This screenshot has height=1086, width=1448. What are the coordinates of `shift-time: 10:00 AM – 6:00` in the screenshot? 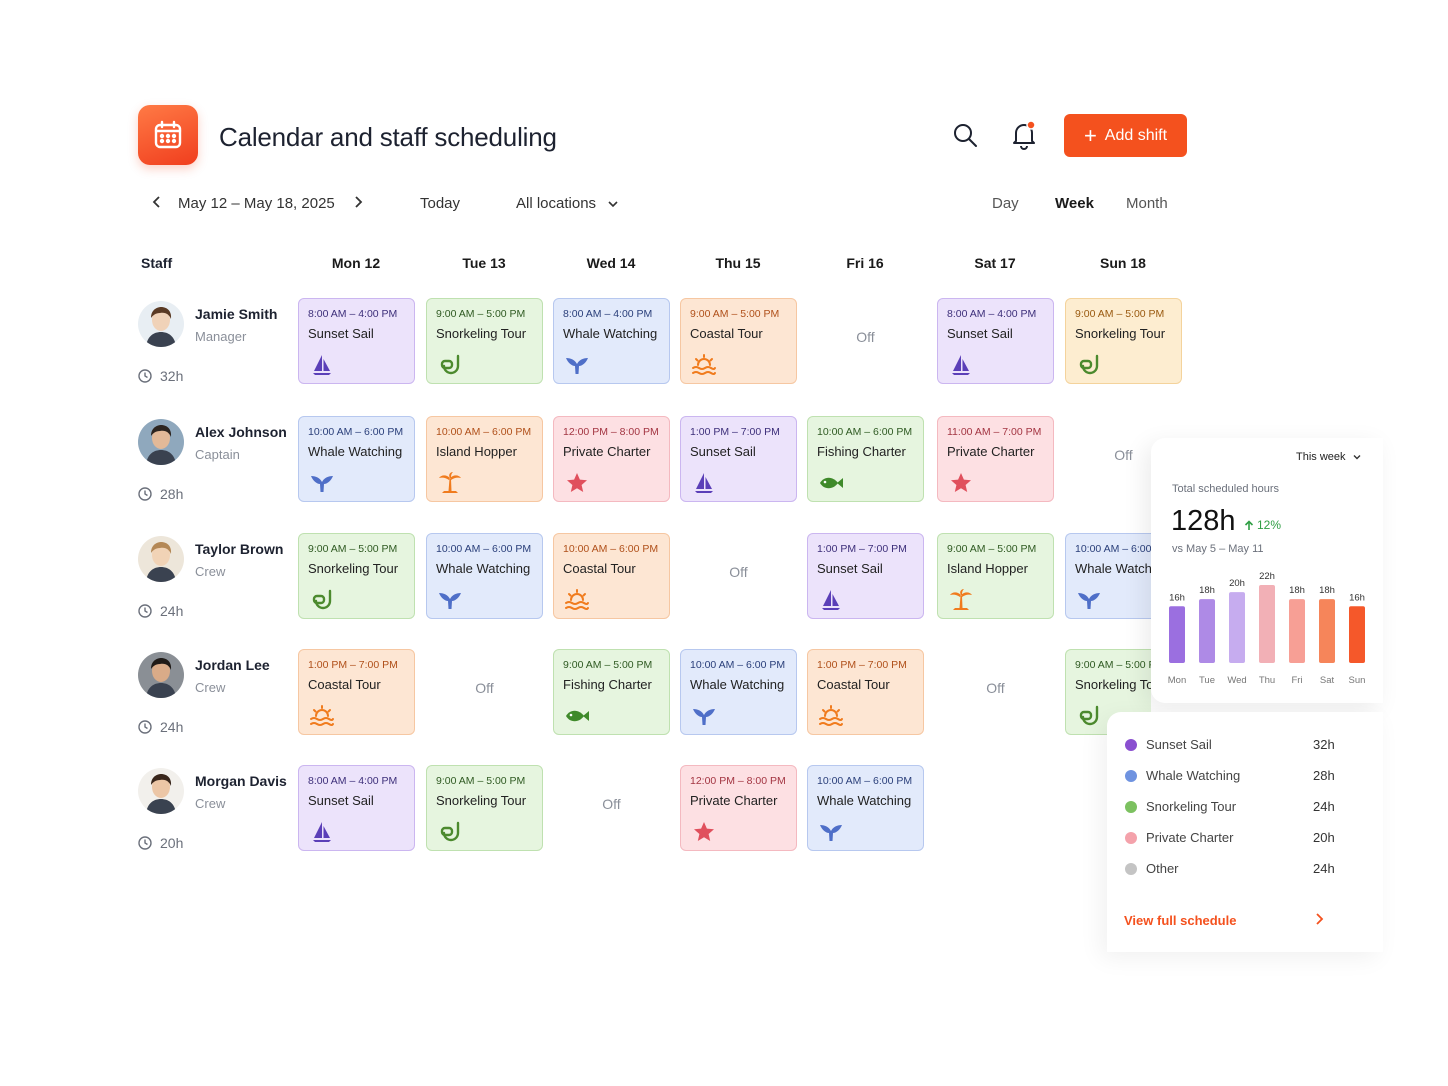 It's located at (1113, 549).